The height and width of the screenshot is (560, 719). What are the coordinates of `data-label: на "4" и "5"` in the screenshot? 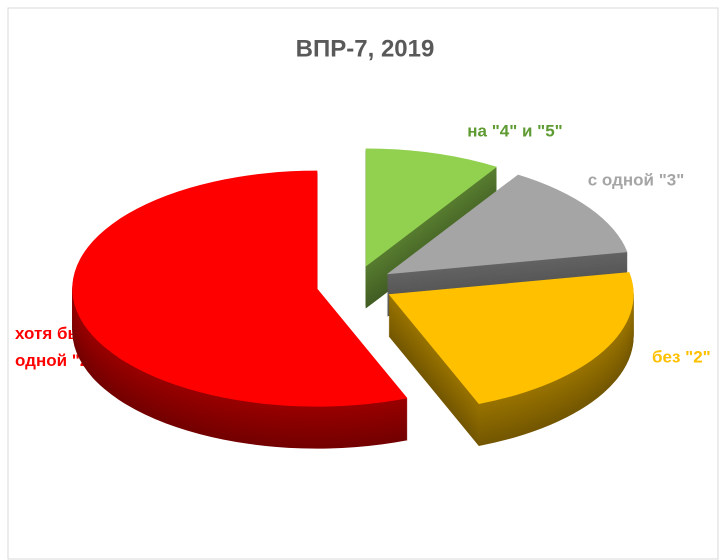 It's located at (515, 130).